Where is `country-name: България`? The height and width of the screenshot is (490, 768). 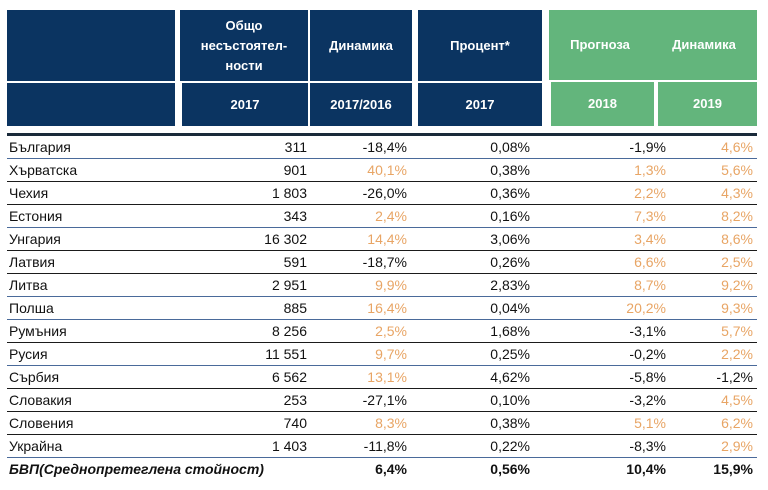 country-name: България is located at coordinates (40, 147).